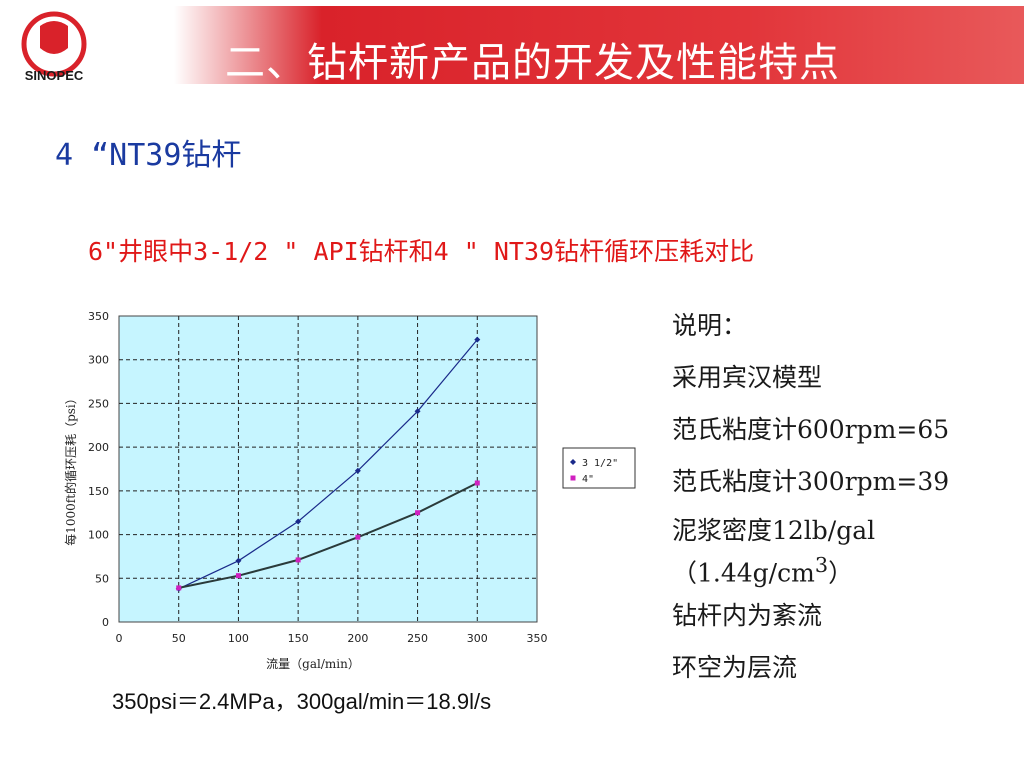 This screenshot has height=768, width=1024. I want to click on legend-box, so click(599, 468).